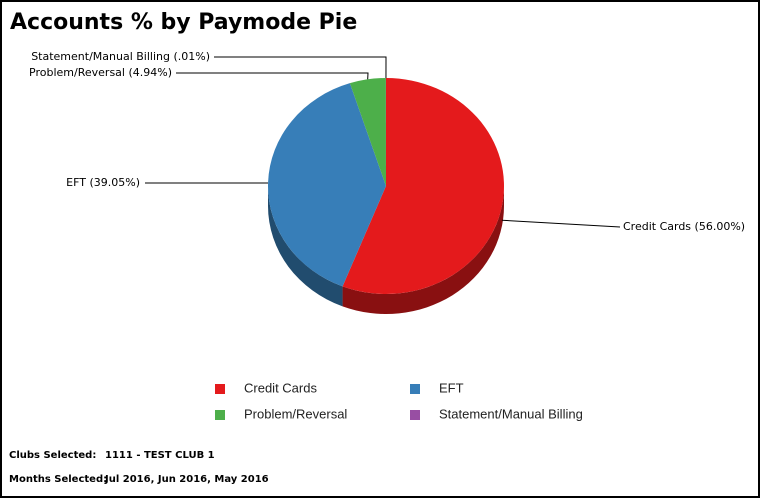 The height and width of the screenshot is (498, 760). What do you see at coordinates (280, 387) in the screenshot?
I see `legend-label: Credit Cards` at bounding box center [280, 387].